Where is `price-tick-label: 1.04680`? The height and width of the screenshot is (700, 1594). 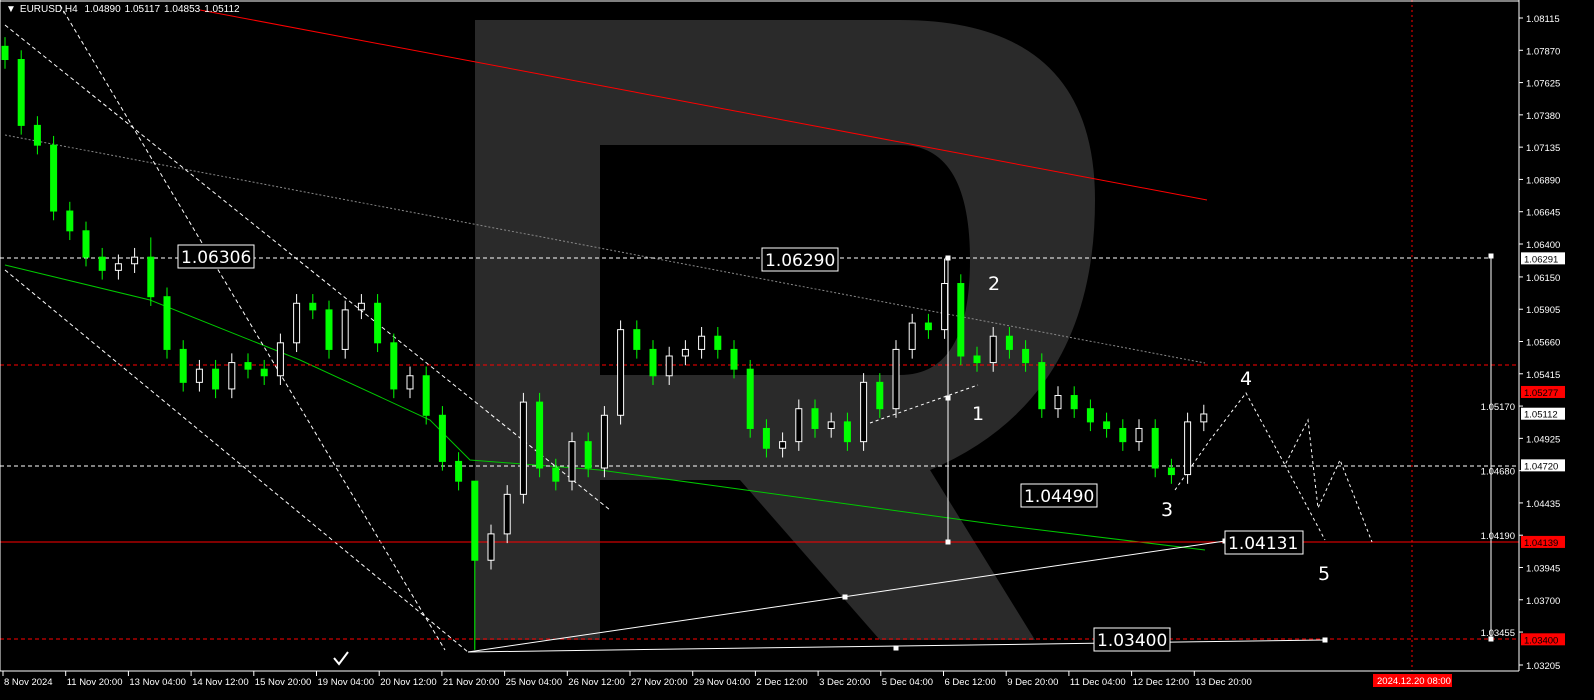
price-tick-label: 1.04680 is located at coordinates (1498, 472).